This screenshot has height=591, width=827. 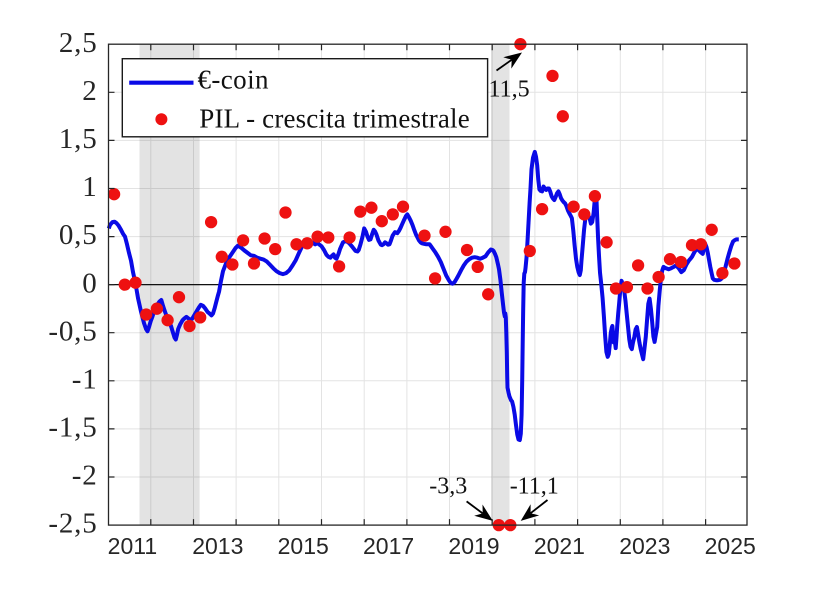 I want to click on svg-text: 2015, so click(x=303, y=546).